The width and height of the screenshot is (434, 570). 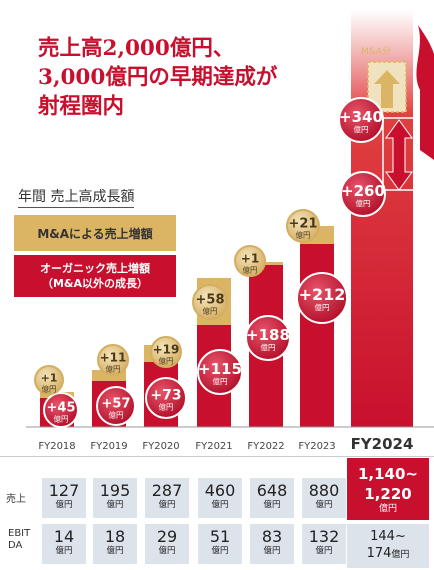 What do you see at coordinates (167, 490) in the screenshot?
I see `sales-value: 287` at bounding box center [167, 490].